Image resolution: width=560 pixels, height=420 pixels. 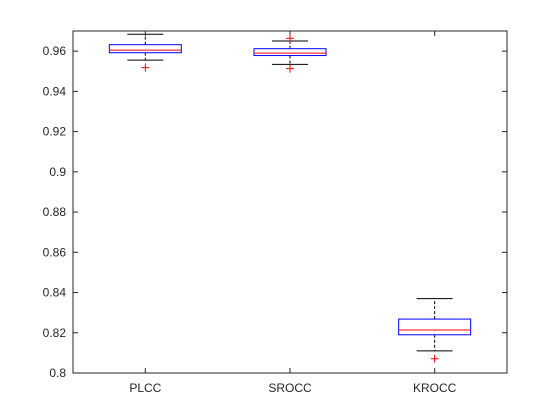 I want to click on y-tick-label: 0.96, so click(x=55, y=51).